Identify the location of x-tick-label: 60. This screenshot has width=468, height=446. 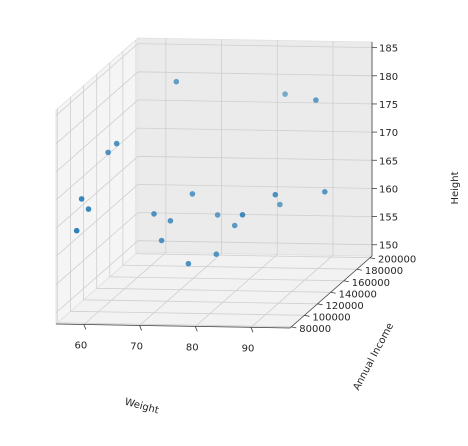
(80, 345).